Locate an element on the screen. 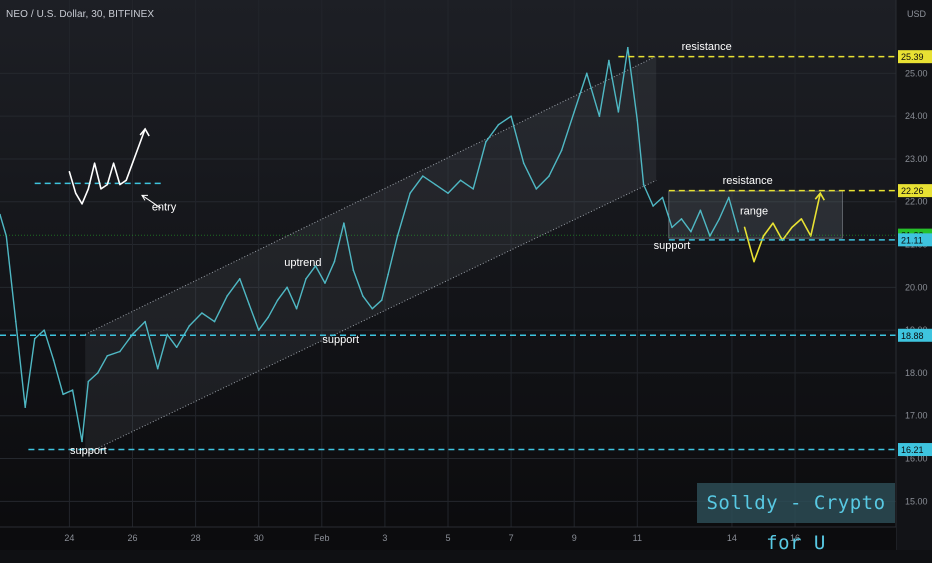 This screenshot has width=932, height=563. x-tick-label: 11 is located at coordinates (637, 538).